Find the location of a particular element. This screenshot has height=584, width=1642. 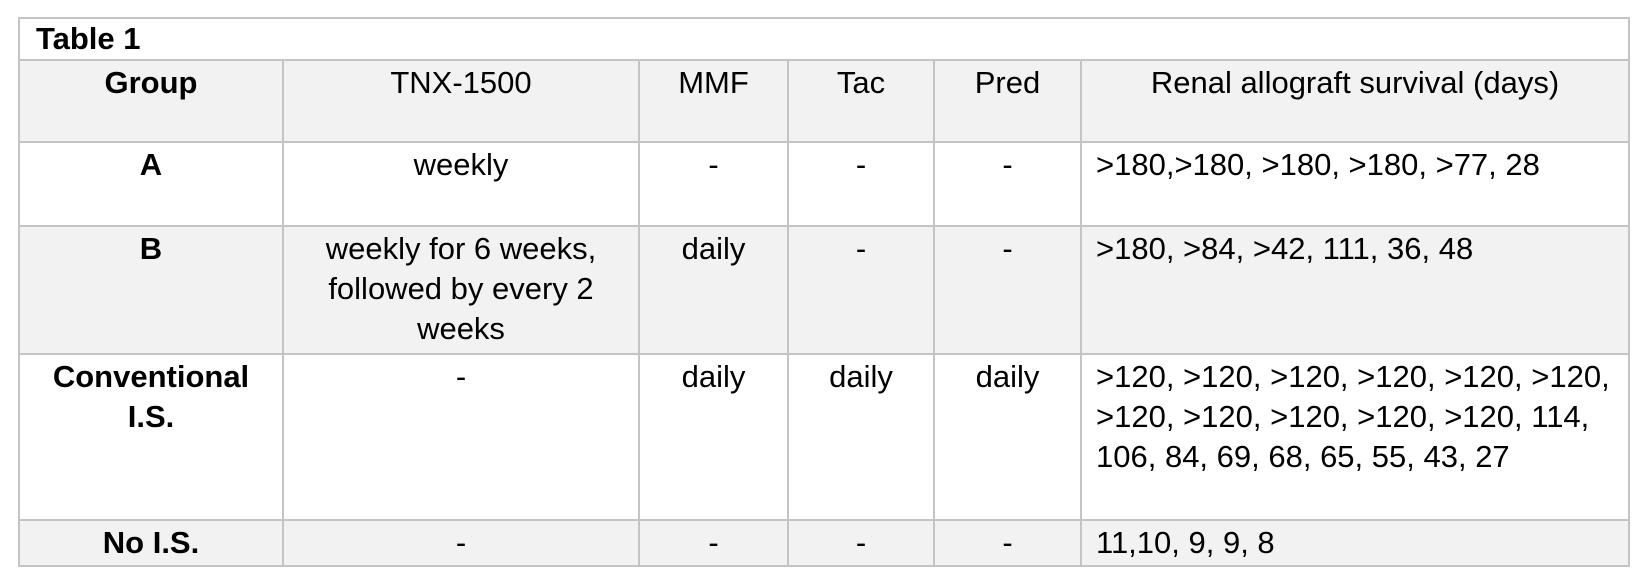

table-title-row: Table 1 is located at coordinates (824, 39).